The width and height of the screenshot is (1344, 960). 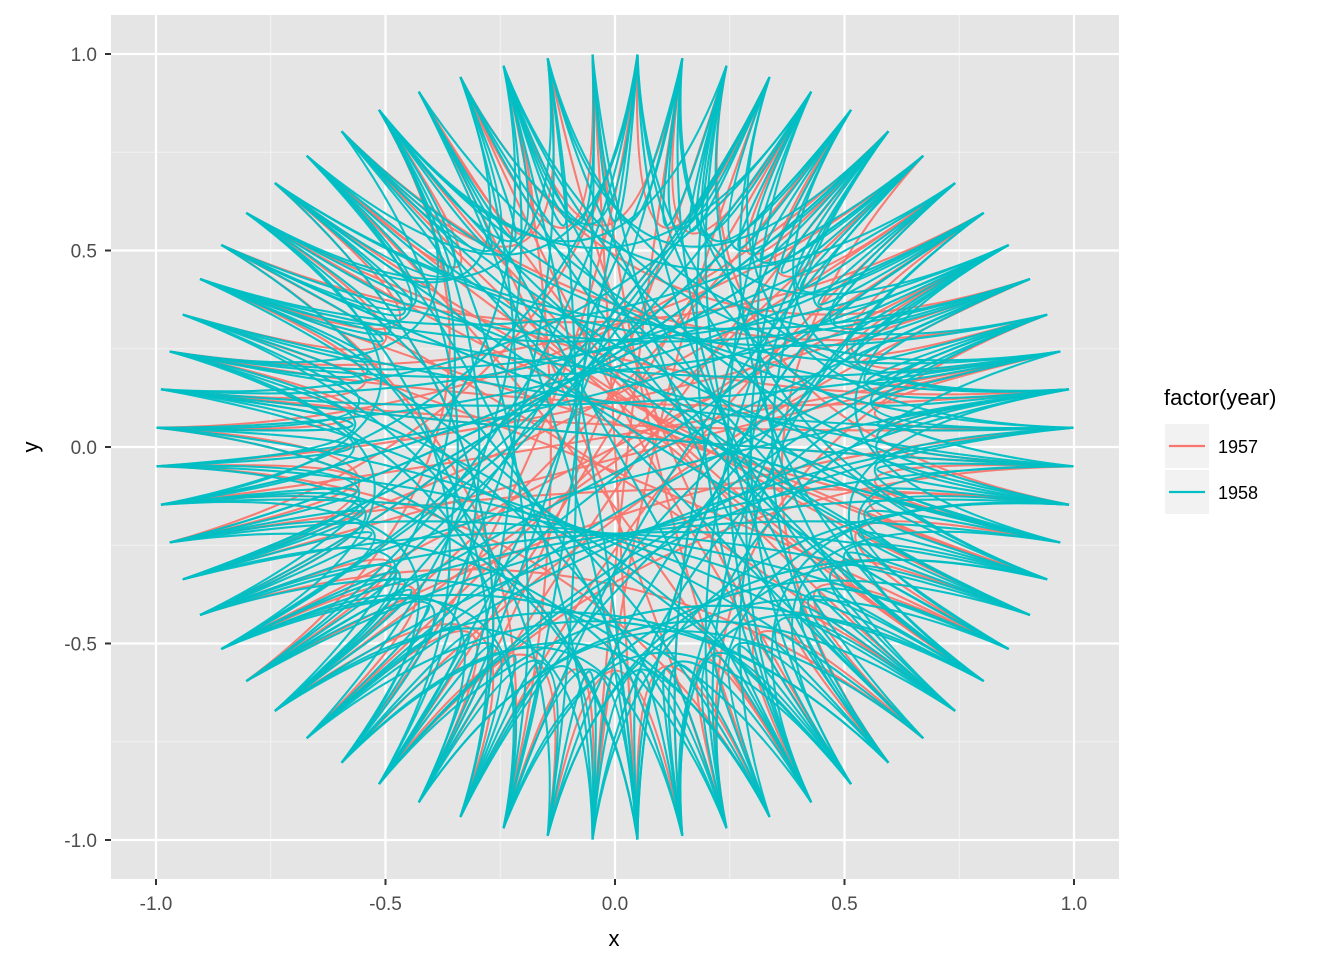 What do you see at coordinates (1220, 397) in the screenshot?
I see `legend-title: factor(year)` at bounding box center [1220, 397].